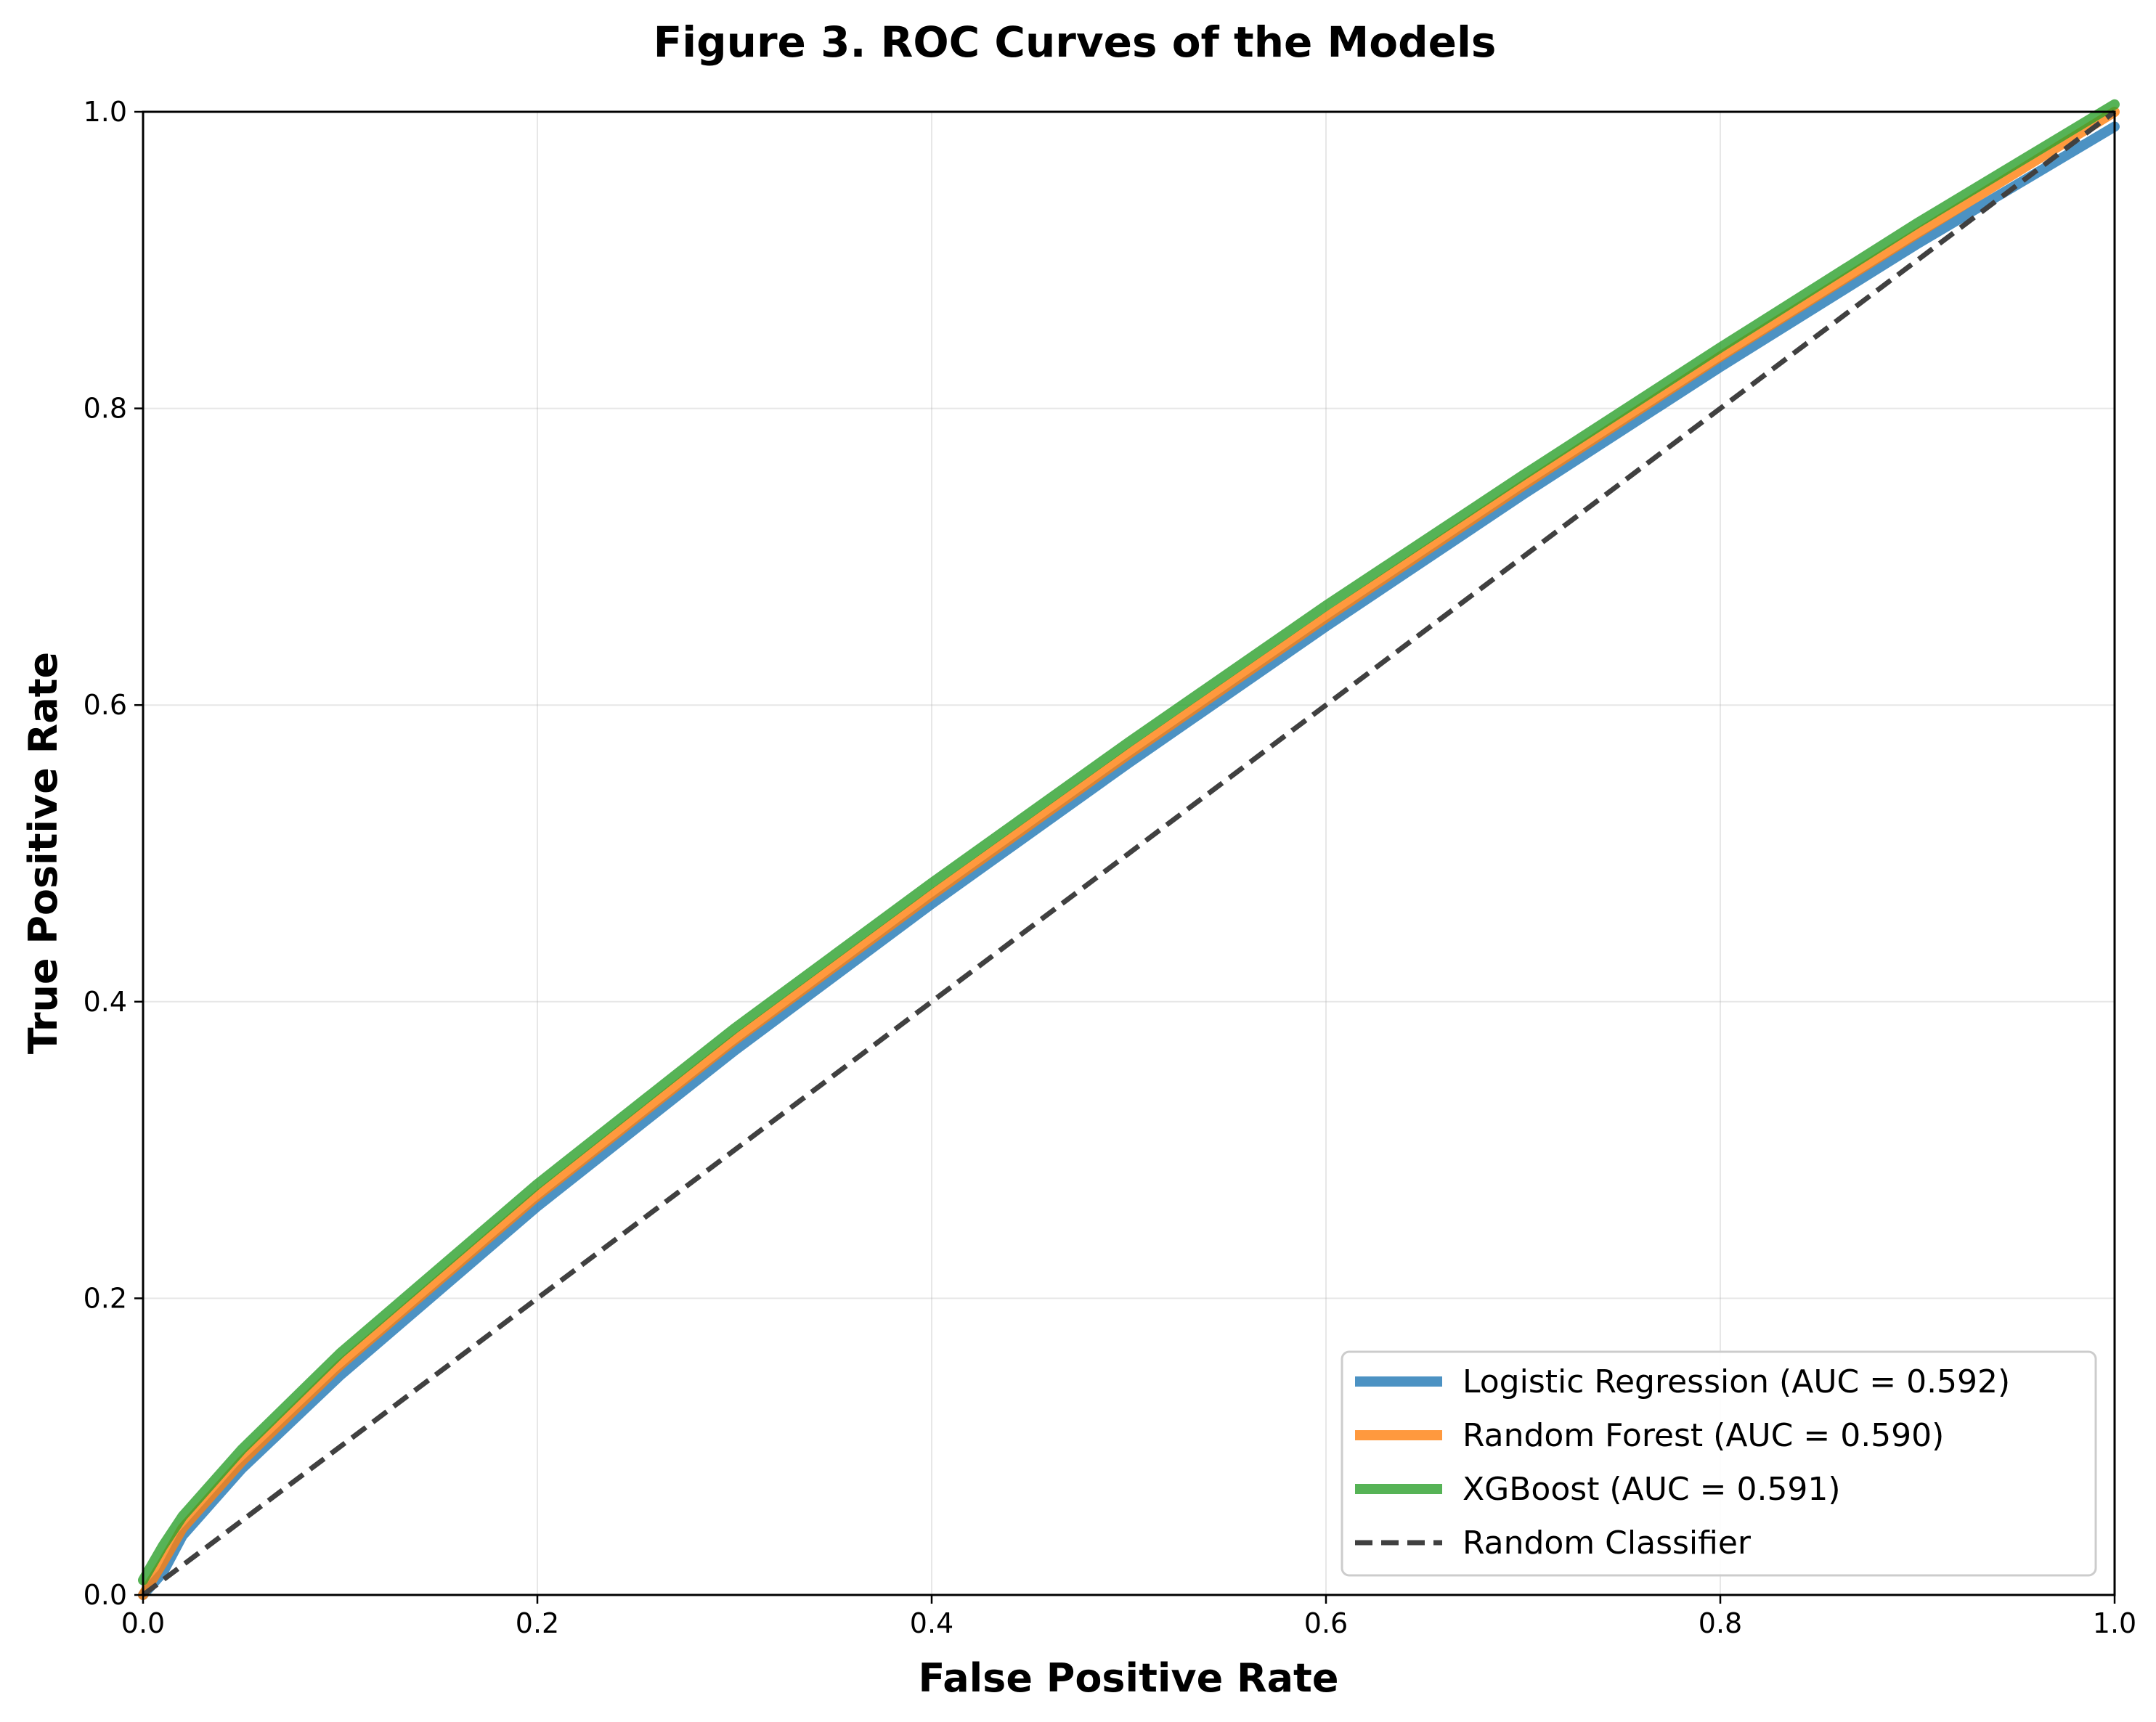  Describe the element at coordinates (106, 112) in the screenshot. I see `y-tick-label: 1.0` at that location.